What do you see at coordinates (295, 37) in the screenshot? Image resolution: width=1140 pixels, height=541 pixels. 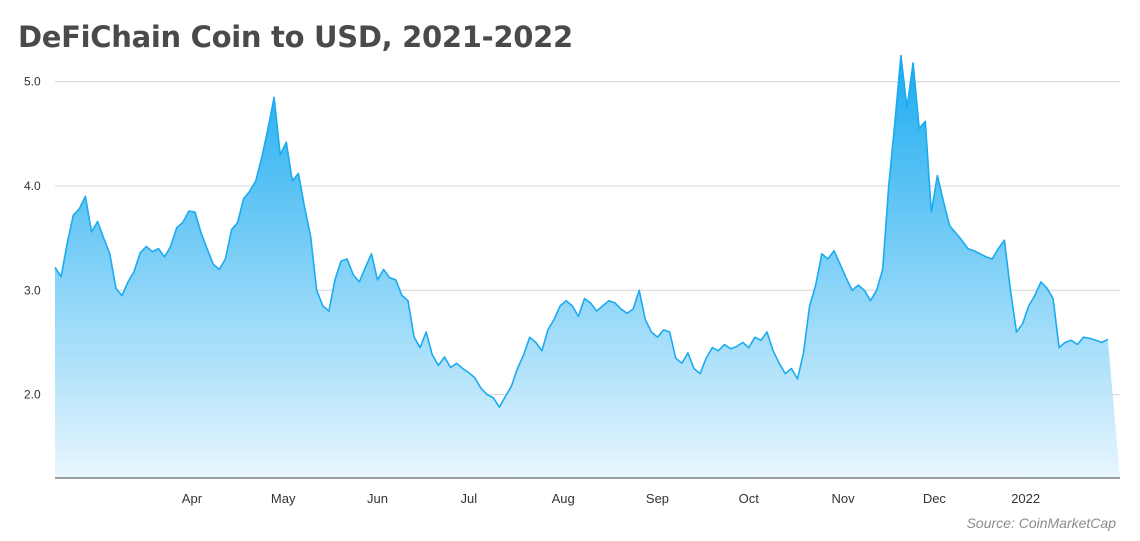 I see `chart-title: DeFiChain Coin to USD, 2021-2022` at bounding box center [295, 37].